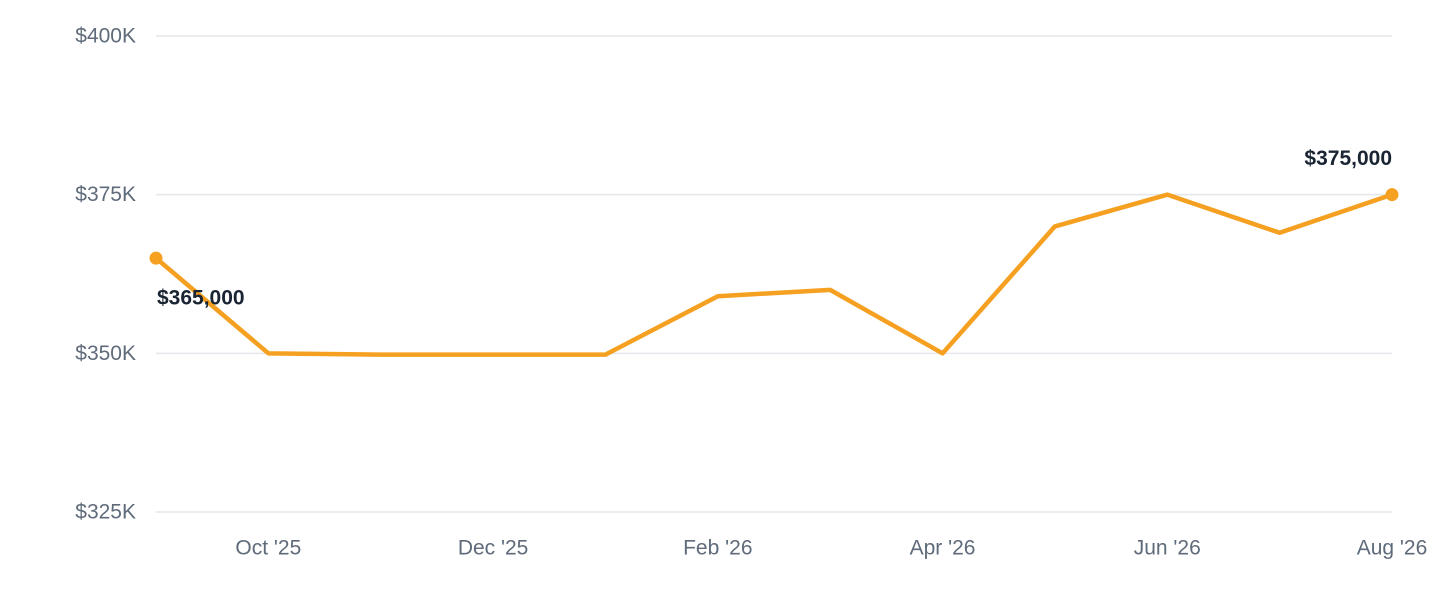  What do you see at coordinates (268, 548) in the screenshot?
I see `x-tick-label: Oct '25` at bounding box center [268, 548].